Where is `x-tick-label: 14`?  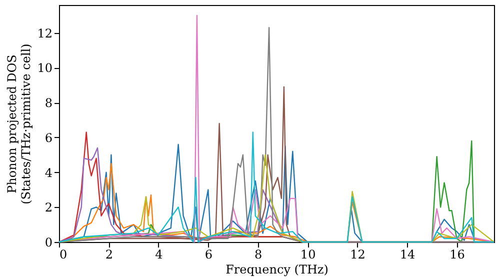 x-tick-label: 14 is located at coordinates (408, 255).